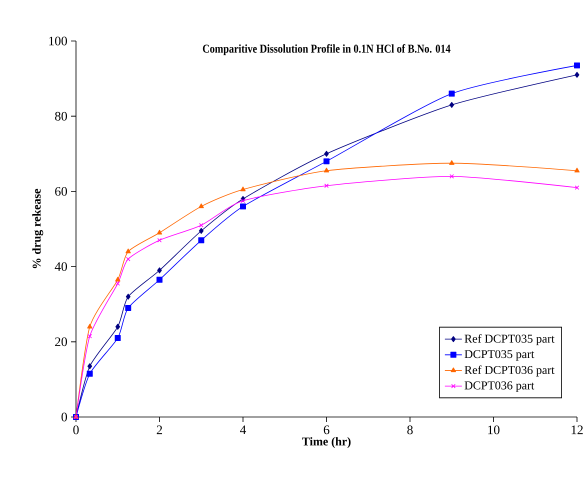 The width and height of the screenshot is (586, 483). I want to click on x-tick-label: 6, so click(327, 430).